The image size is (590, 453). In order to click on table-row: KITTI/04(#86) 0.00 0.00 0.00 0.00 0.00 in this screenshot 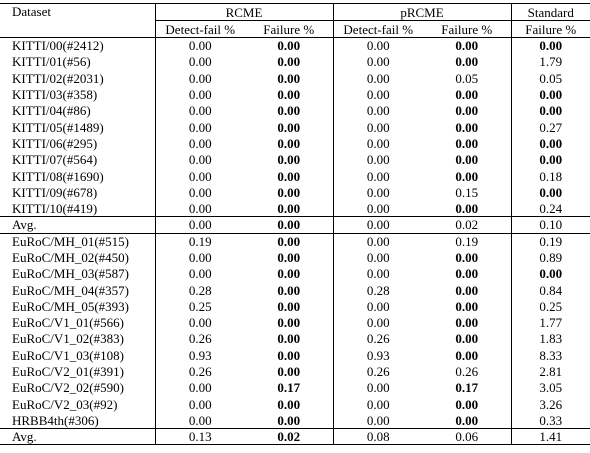, I will do `click(295, 110)`.